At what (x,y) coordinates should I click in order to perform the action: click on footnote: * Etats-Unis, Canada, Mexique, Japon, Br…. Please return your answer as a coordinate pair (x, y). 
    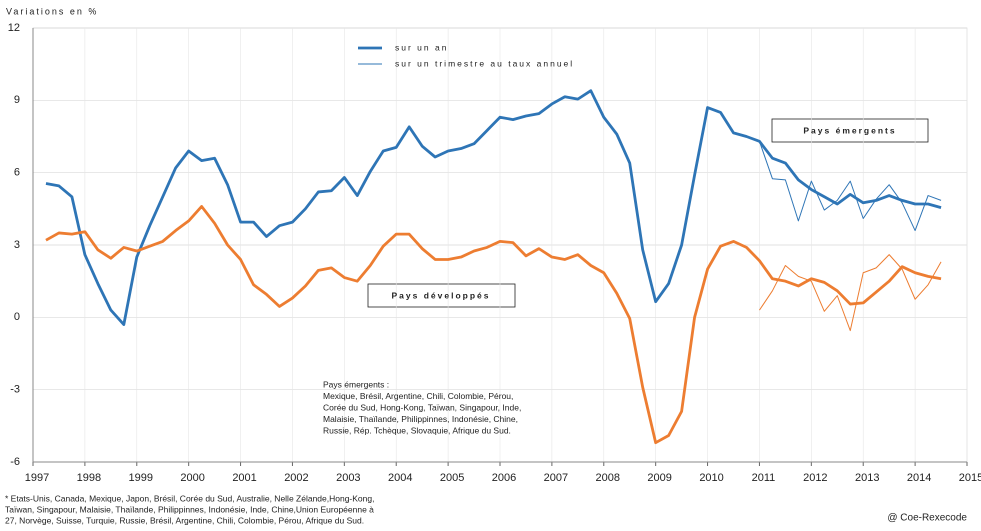
    Looking at the image, I should click on (189, 498).